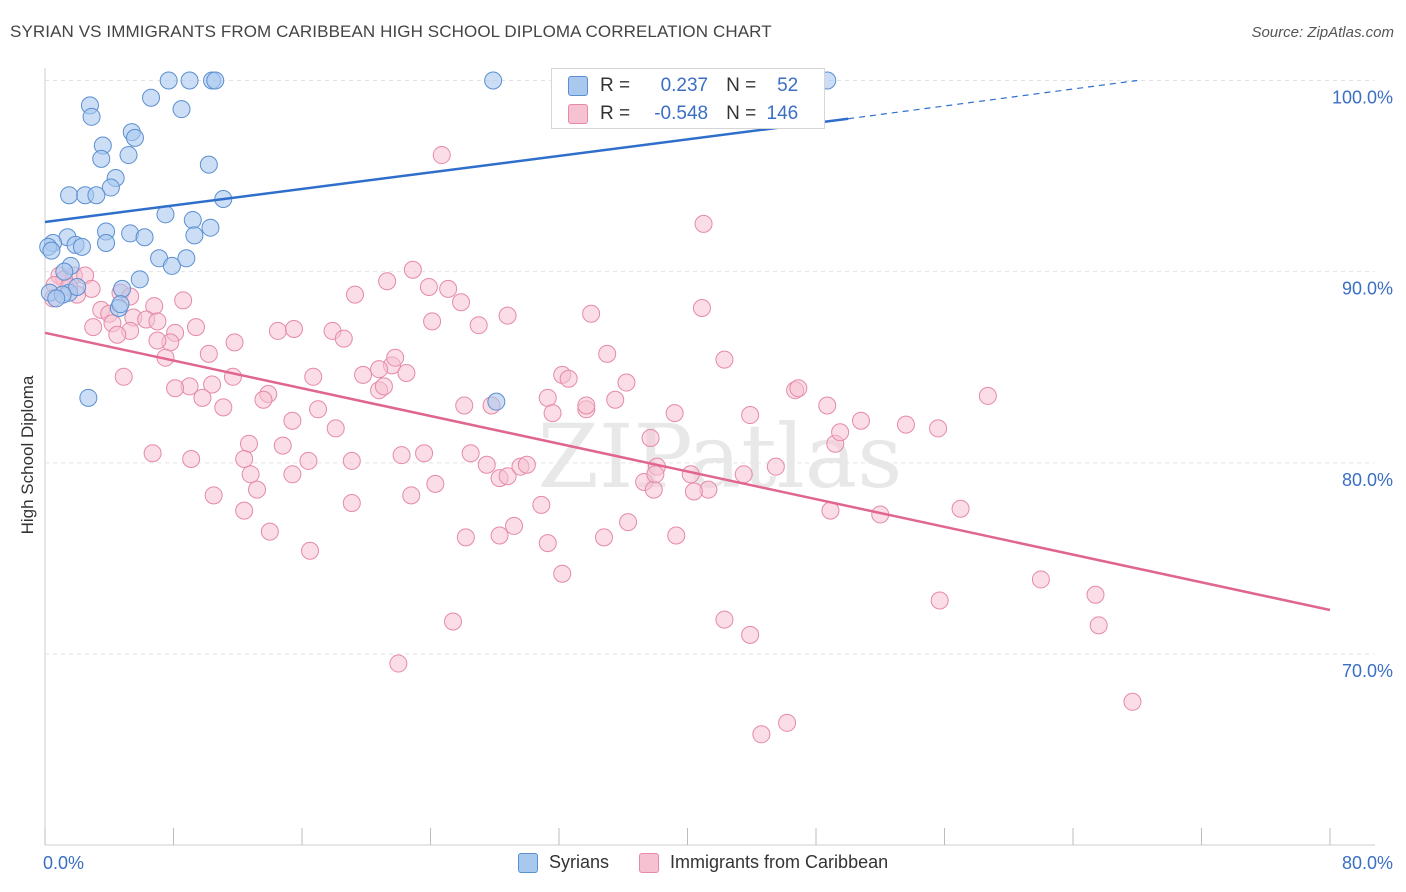 The image size is (1406, 892). I want to click on source-credit: Source: ZipAtlas.com, so click(1322, 32).